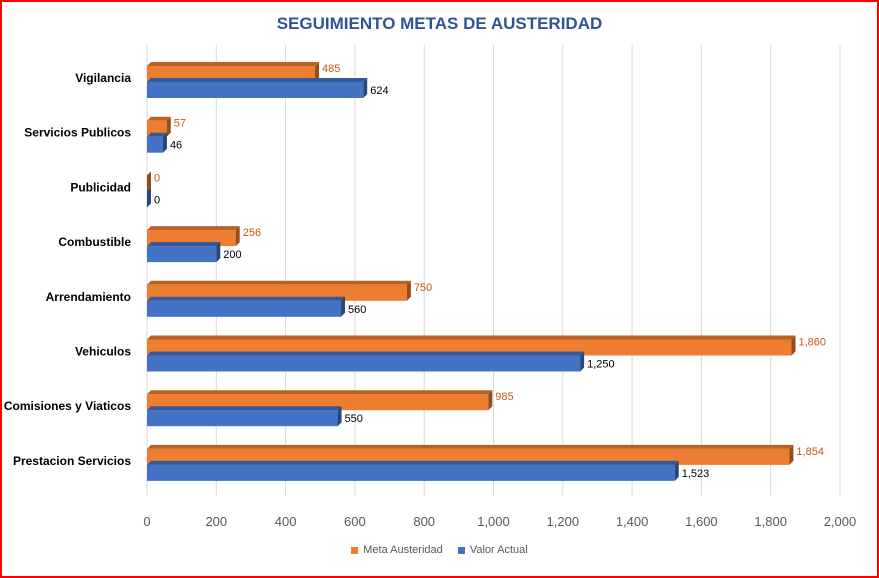 This screenshot has height=578, width=879. I want to click on legend-label-actual: Valor Actual, so click(498, 550).